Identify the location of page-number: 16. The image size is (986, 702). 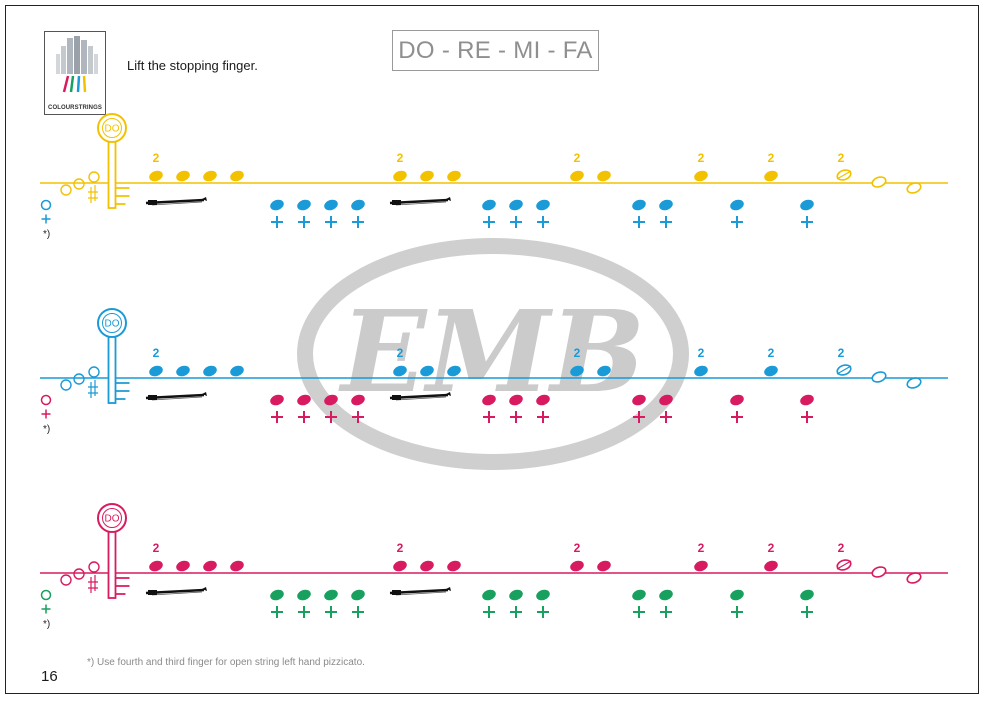
(49, 676).